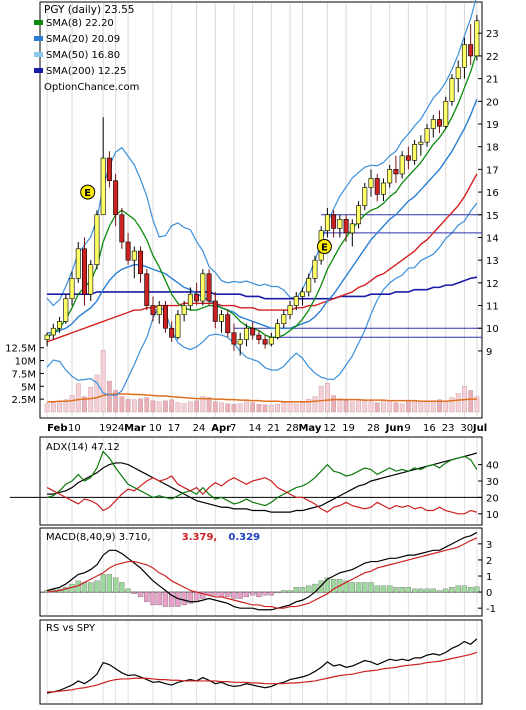  I want to click on date-label: 7, so click(233, 428).